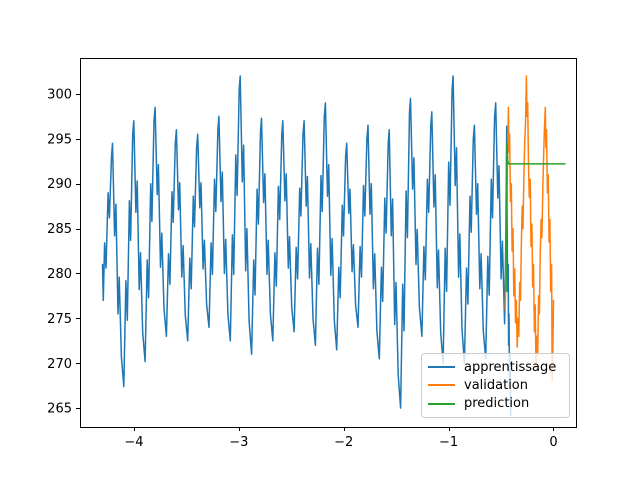 This screenshot has height=480, width=640. I want to click on legend-entry-prediction: prediction, so click(496, 404).